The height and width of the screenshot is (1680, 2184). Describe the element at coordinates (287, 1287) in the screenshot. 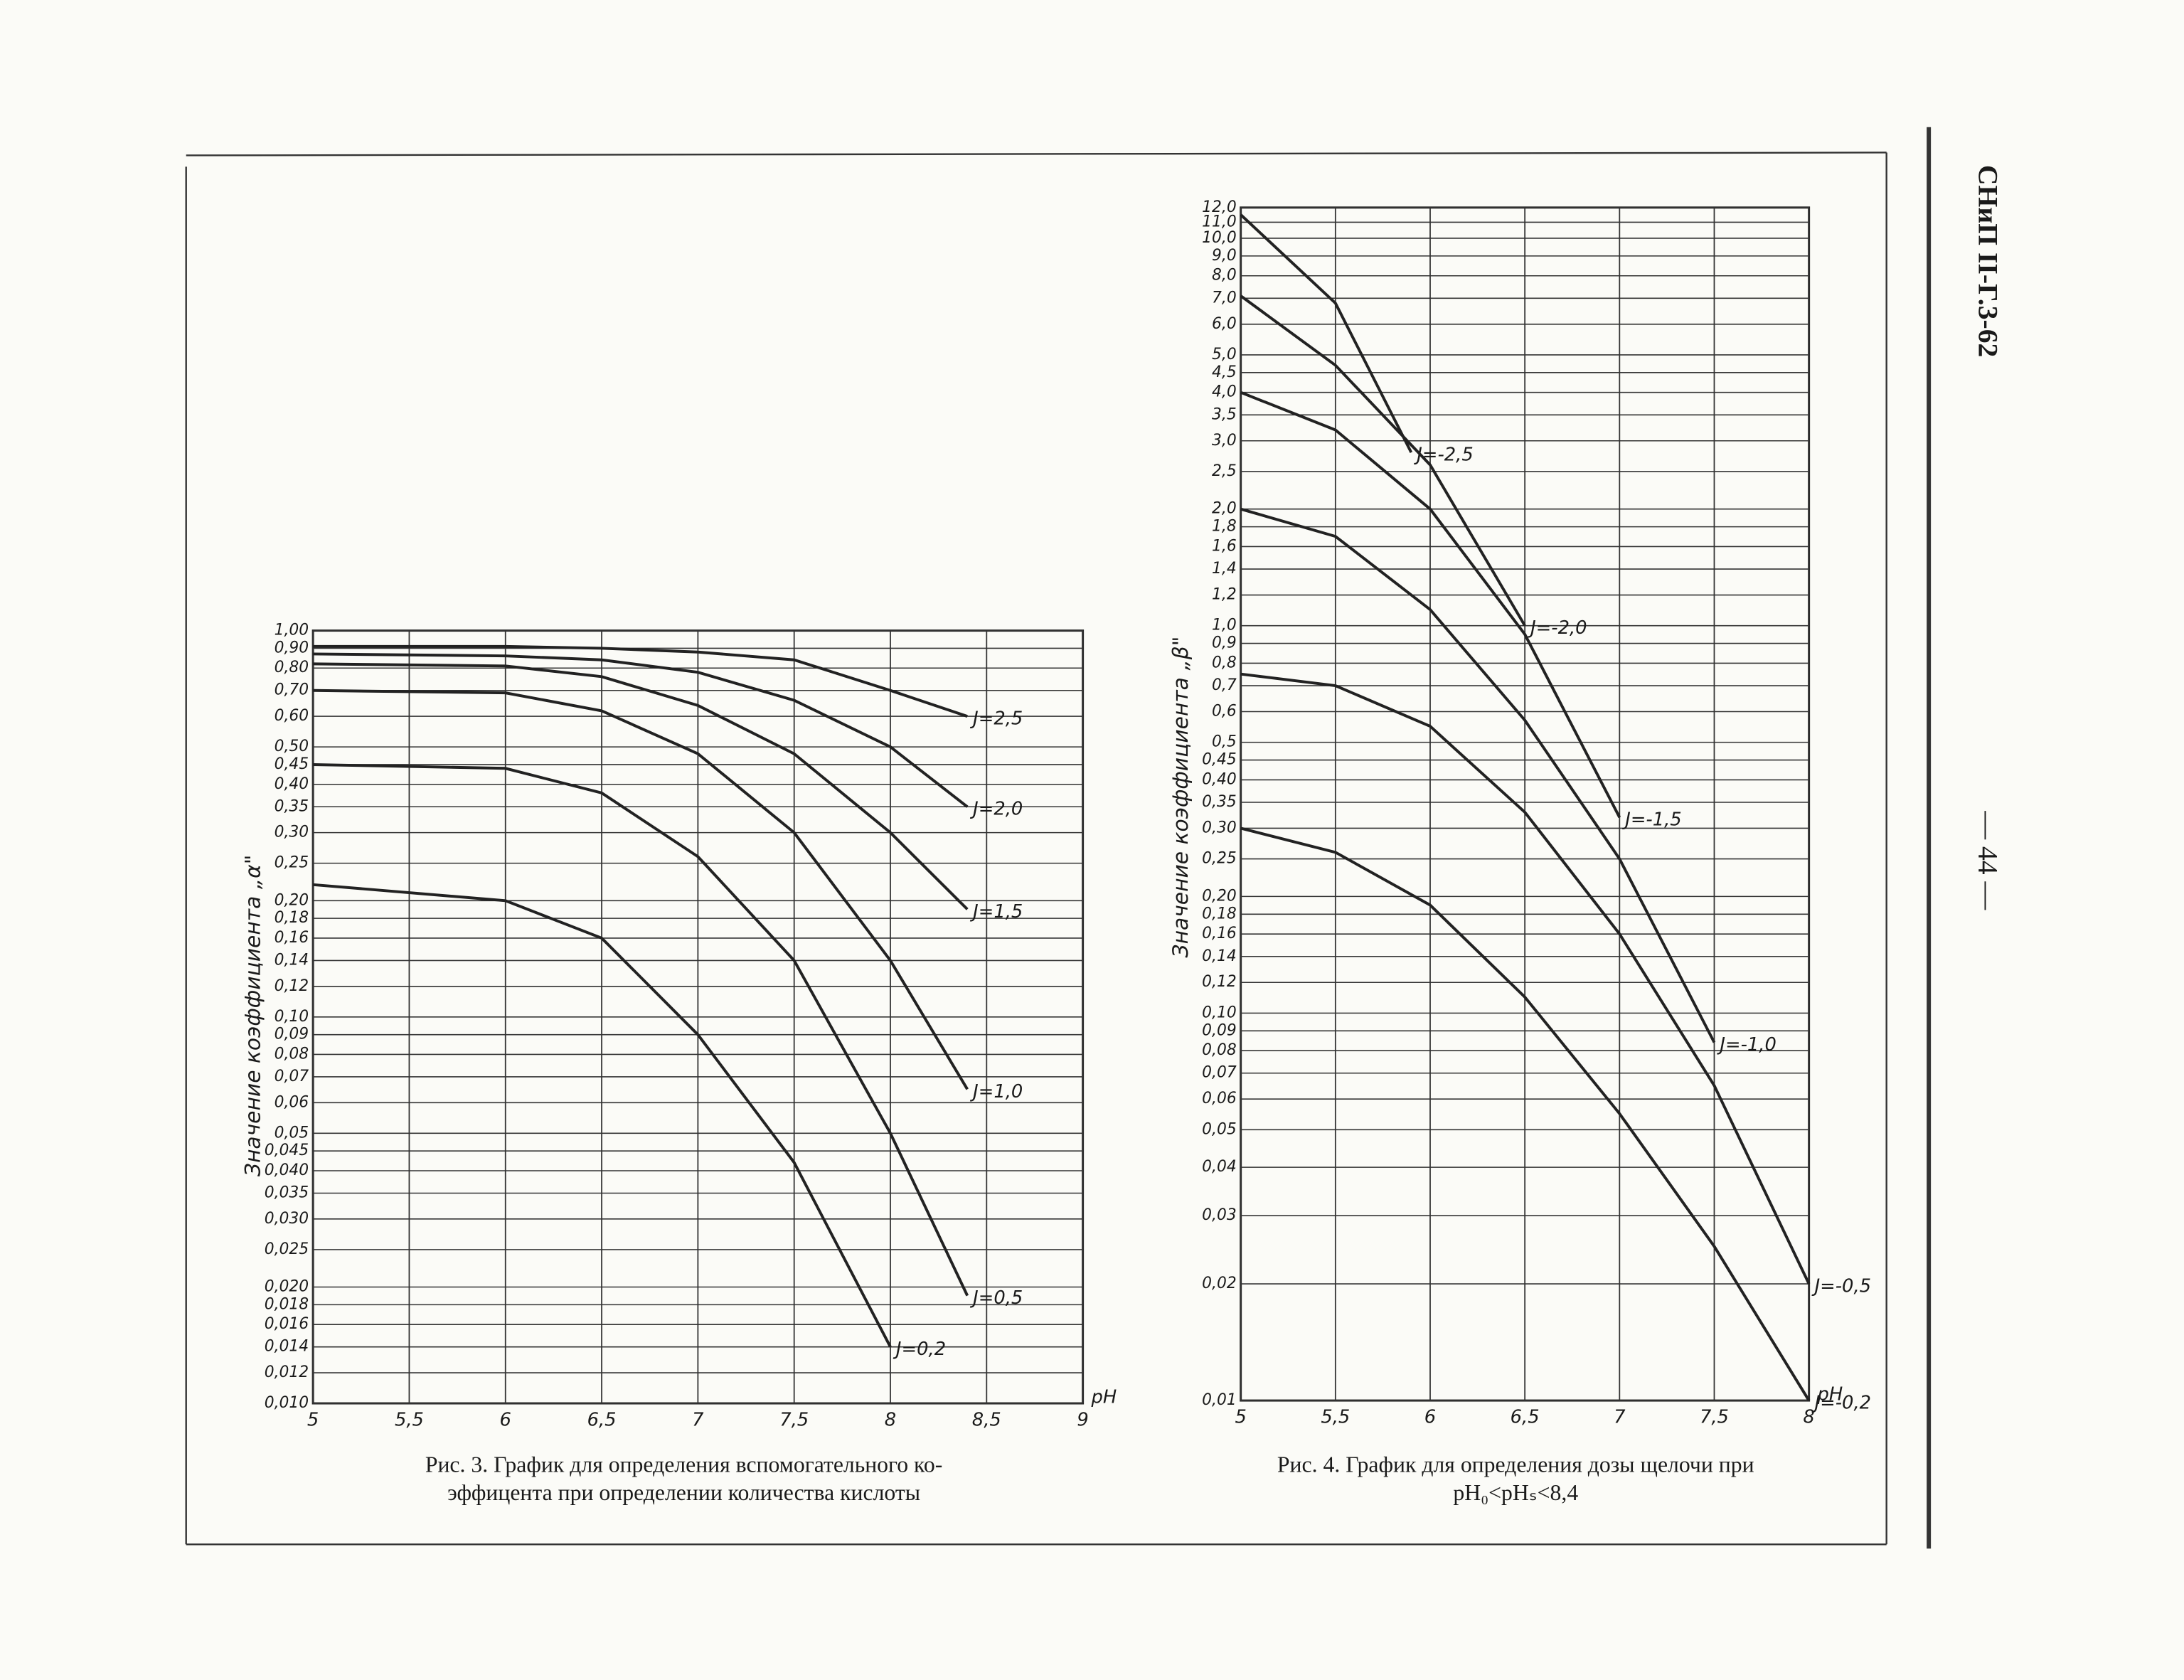

I see `y-tick-label: 0,020` at that location.